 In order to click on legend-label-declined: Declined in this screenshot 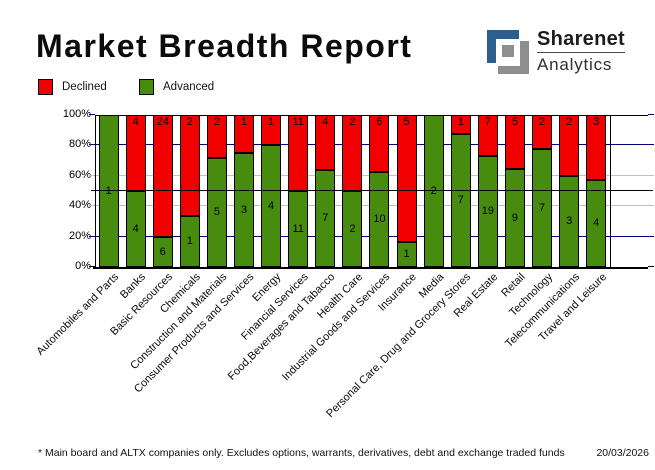, I will do `click(84, 87)`.